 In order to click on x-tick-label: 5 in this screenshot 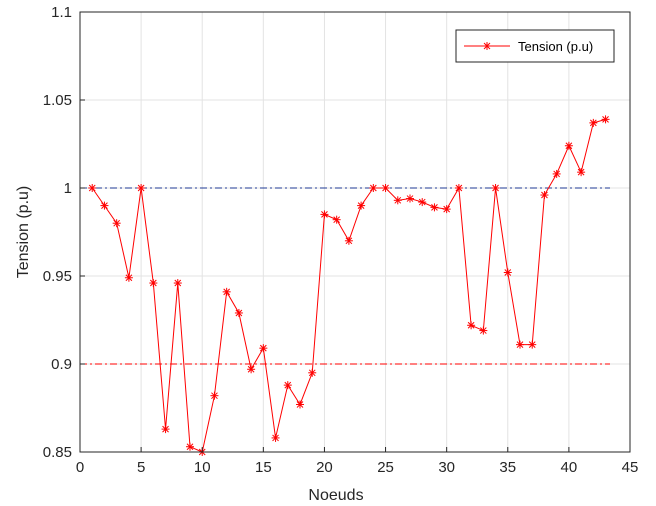, I will do `click(141, 467)`.